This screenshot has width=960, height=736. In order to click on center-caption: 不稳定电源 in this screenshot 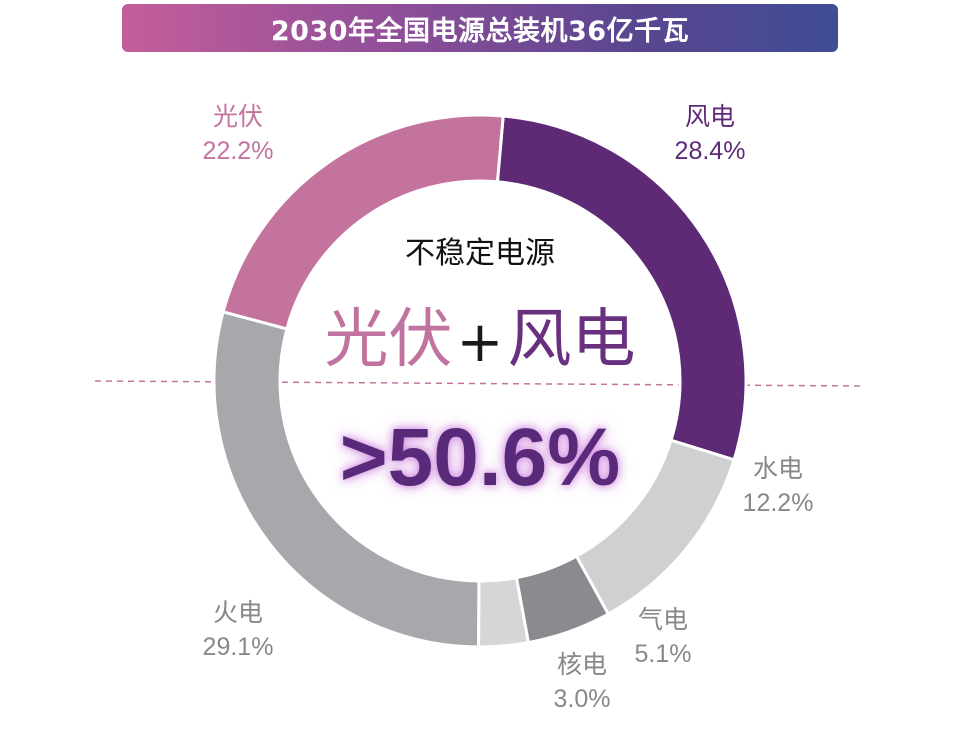, I will do `click(480, 253)`.